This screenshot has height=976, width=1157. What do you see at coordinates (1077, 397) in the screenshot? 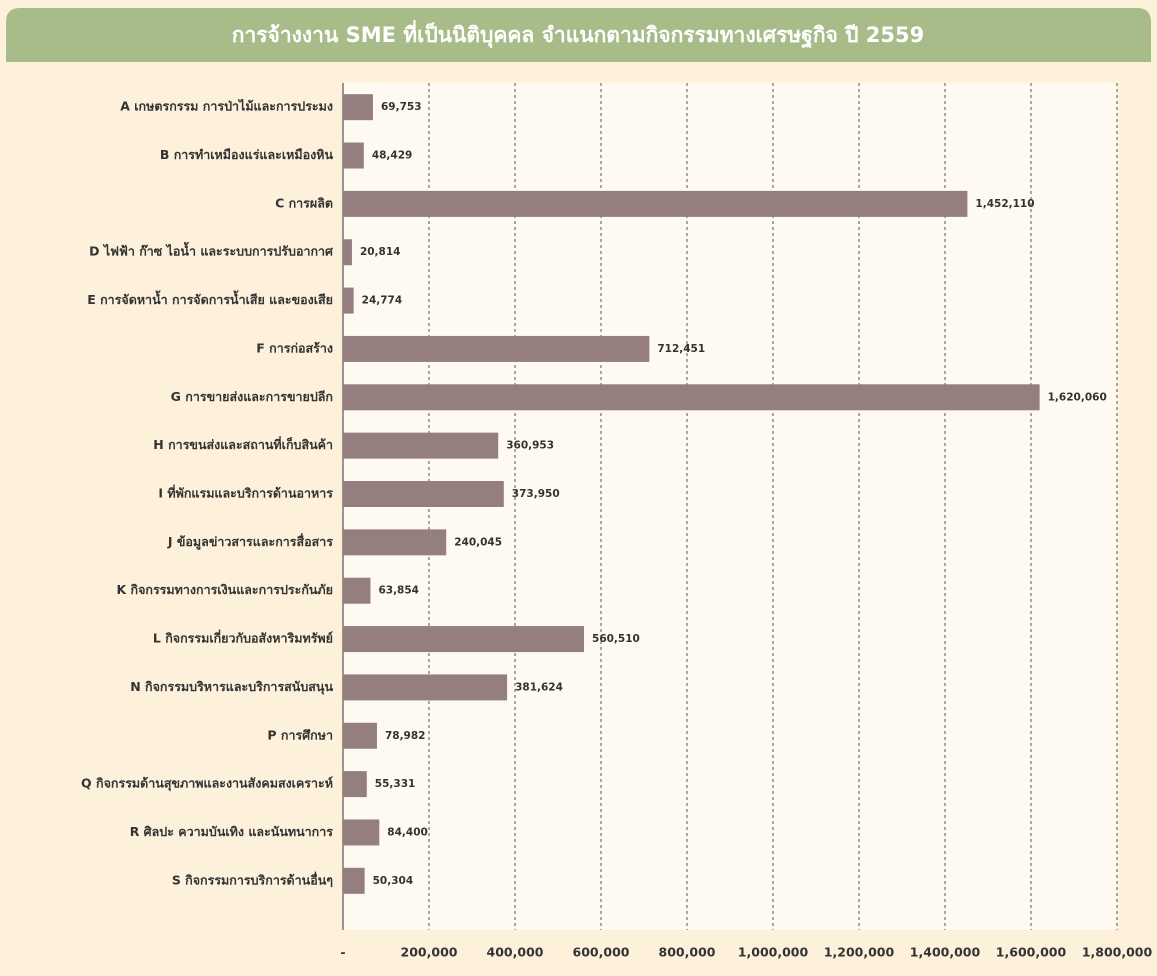
I see `value-label: 1,620,060` at bounding box center [1077, 397].